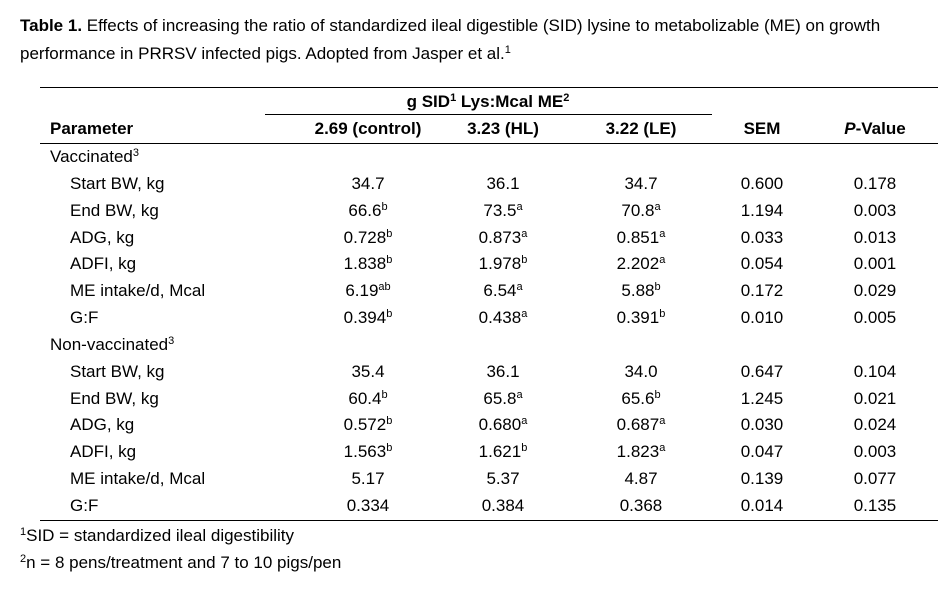 This screenshot has height=589, width=951. What do you see at coordinates (503, 452) in the screenshot?
I see `cell: 1.621b` at bounding box center [503, 452].